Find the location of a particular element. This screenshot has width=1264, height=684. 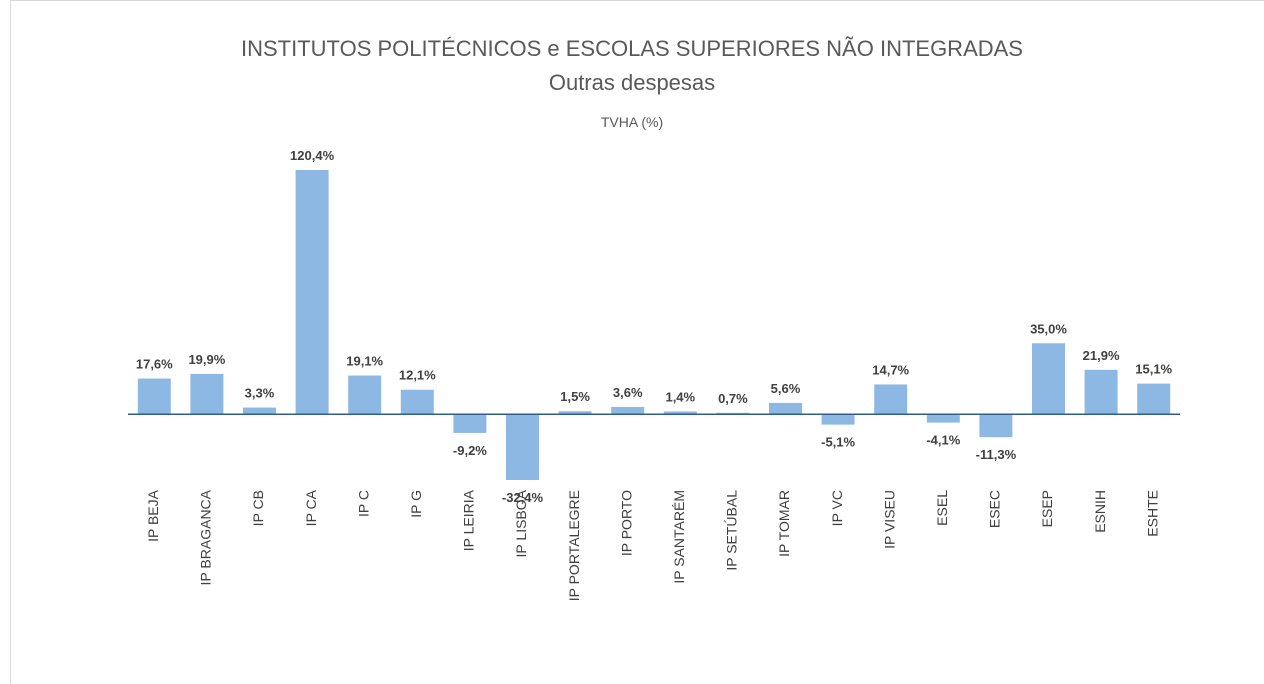

value-label: 19,9% is located at coordinates (206, 359).